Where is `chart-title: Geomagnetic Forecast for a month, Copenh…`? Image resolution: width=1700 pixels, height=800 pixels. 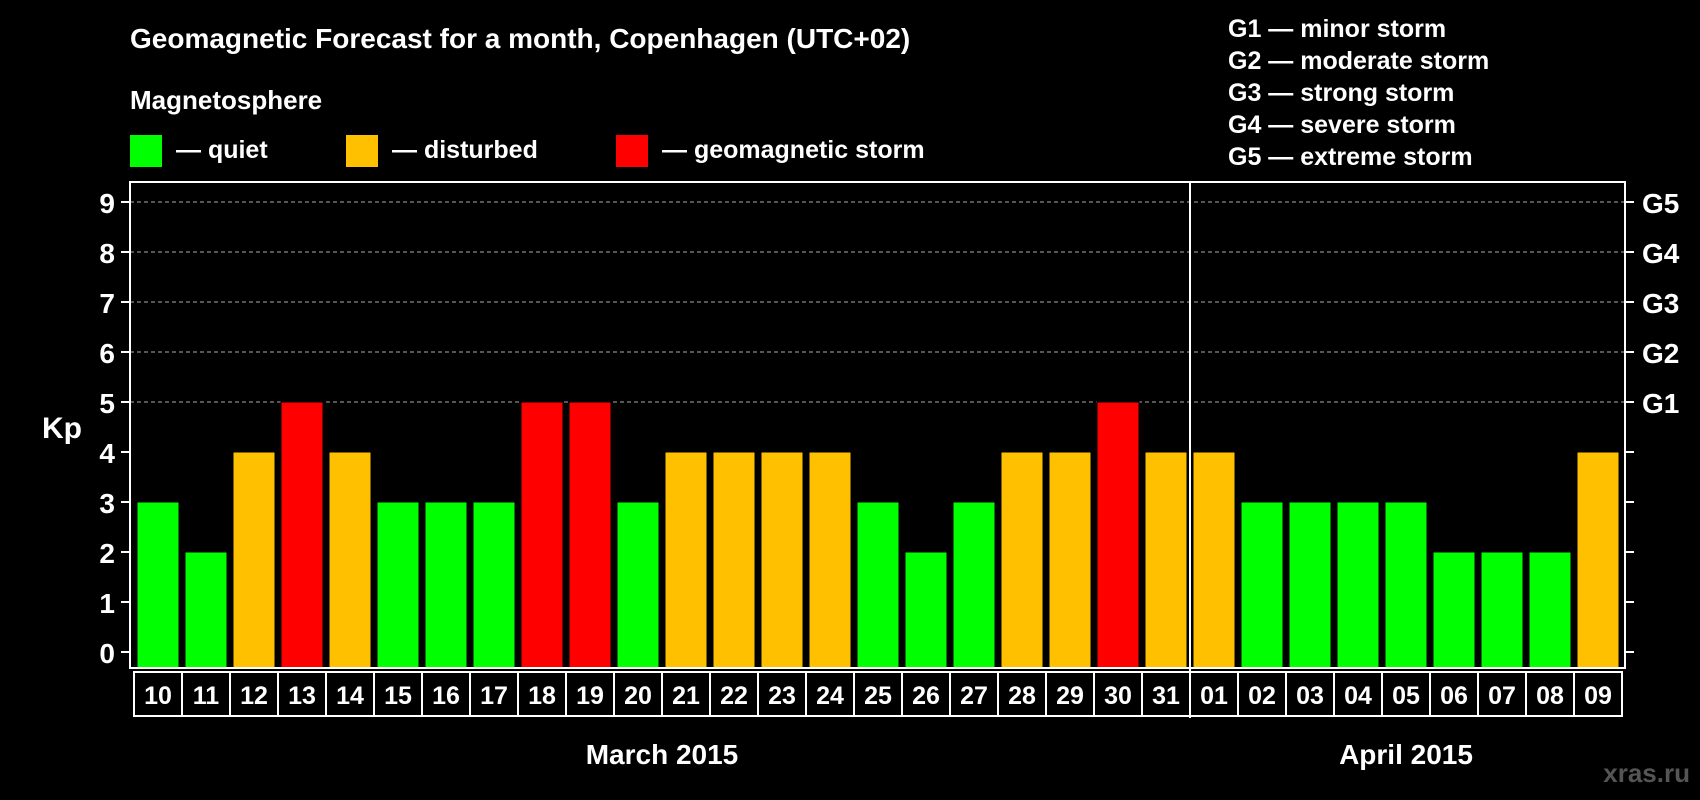 chart-title: Geomagnetic Forecast for a month, Copenh… is located at coordinates (520, 38).